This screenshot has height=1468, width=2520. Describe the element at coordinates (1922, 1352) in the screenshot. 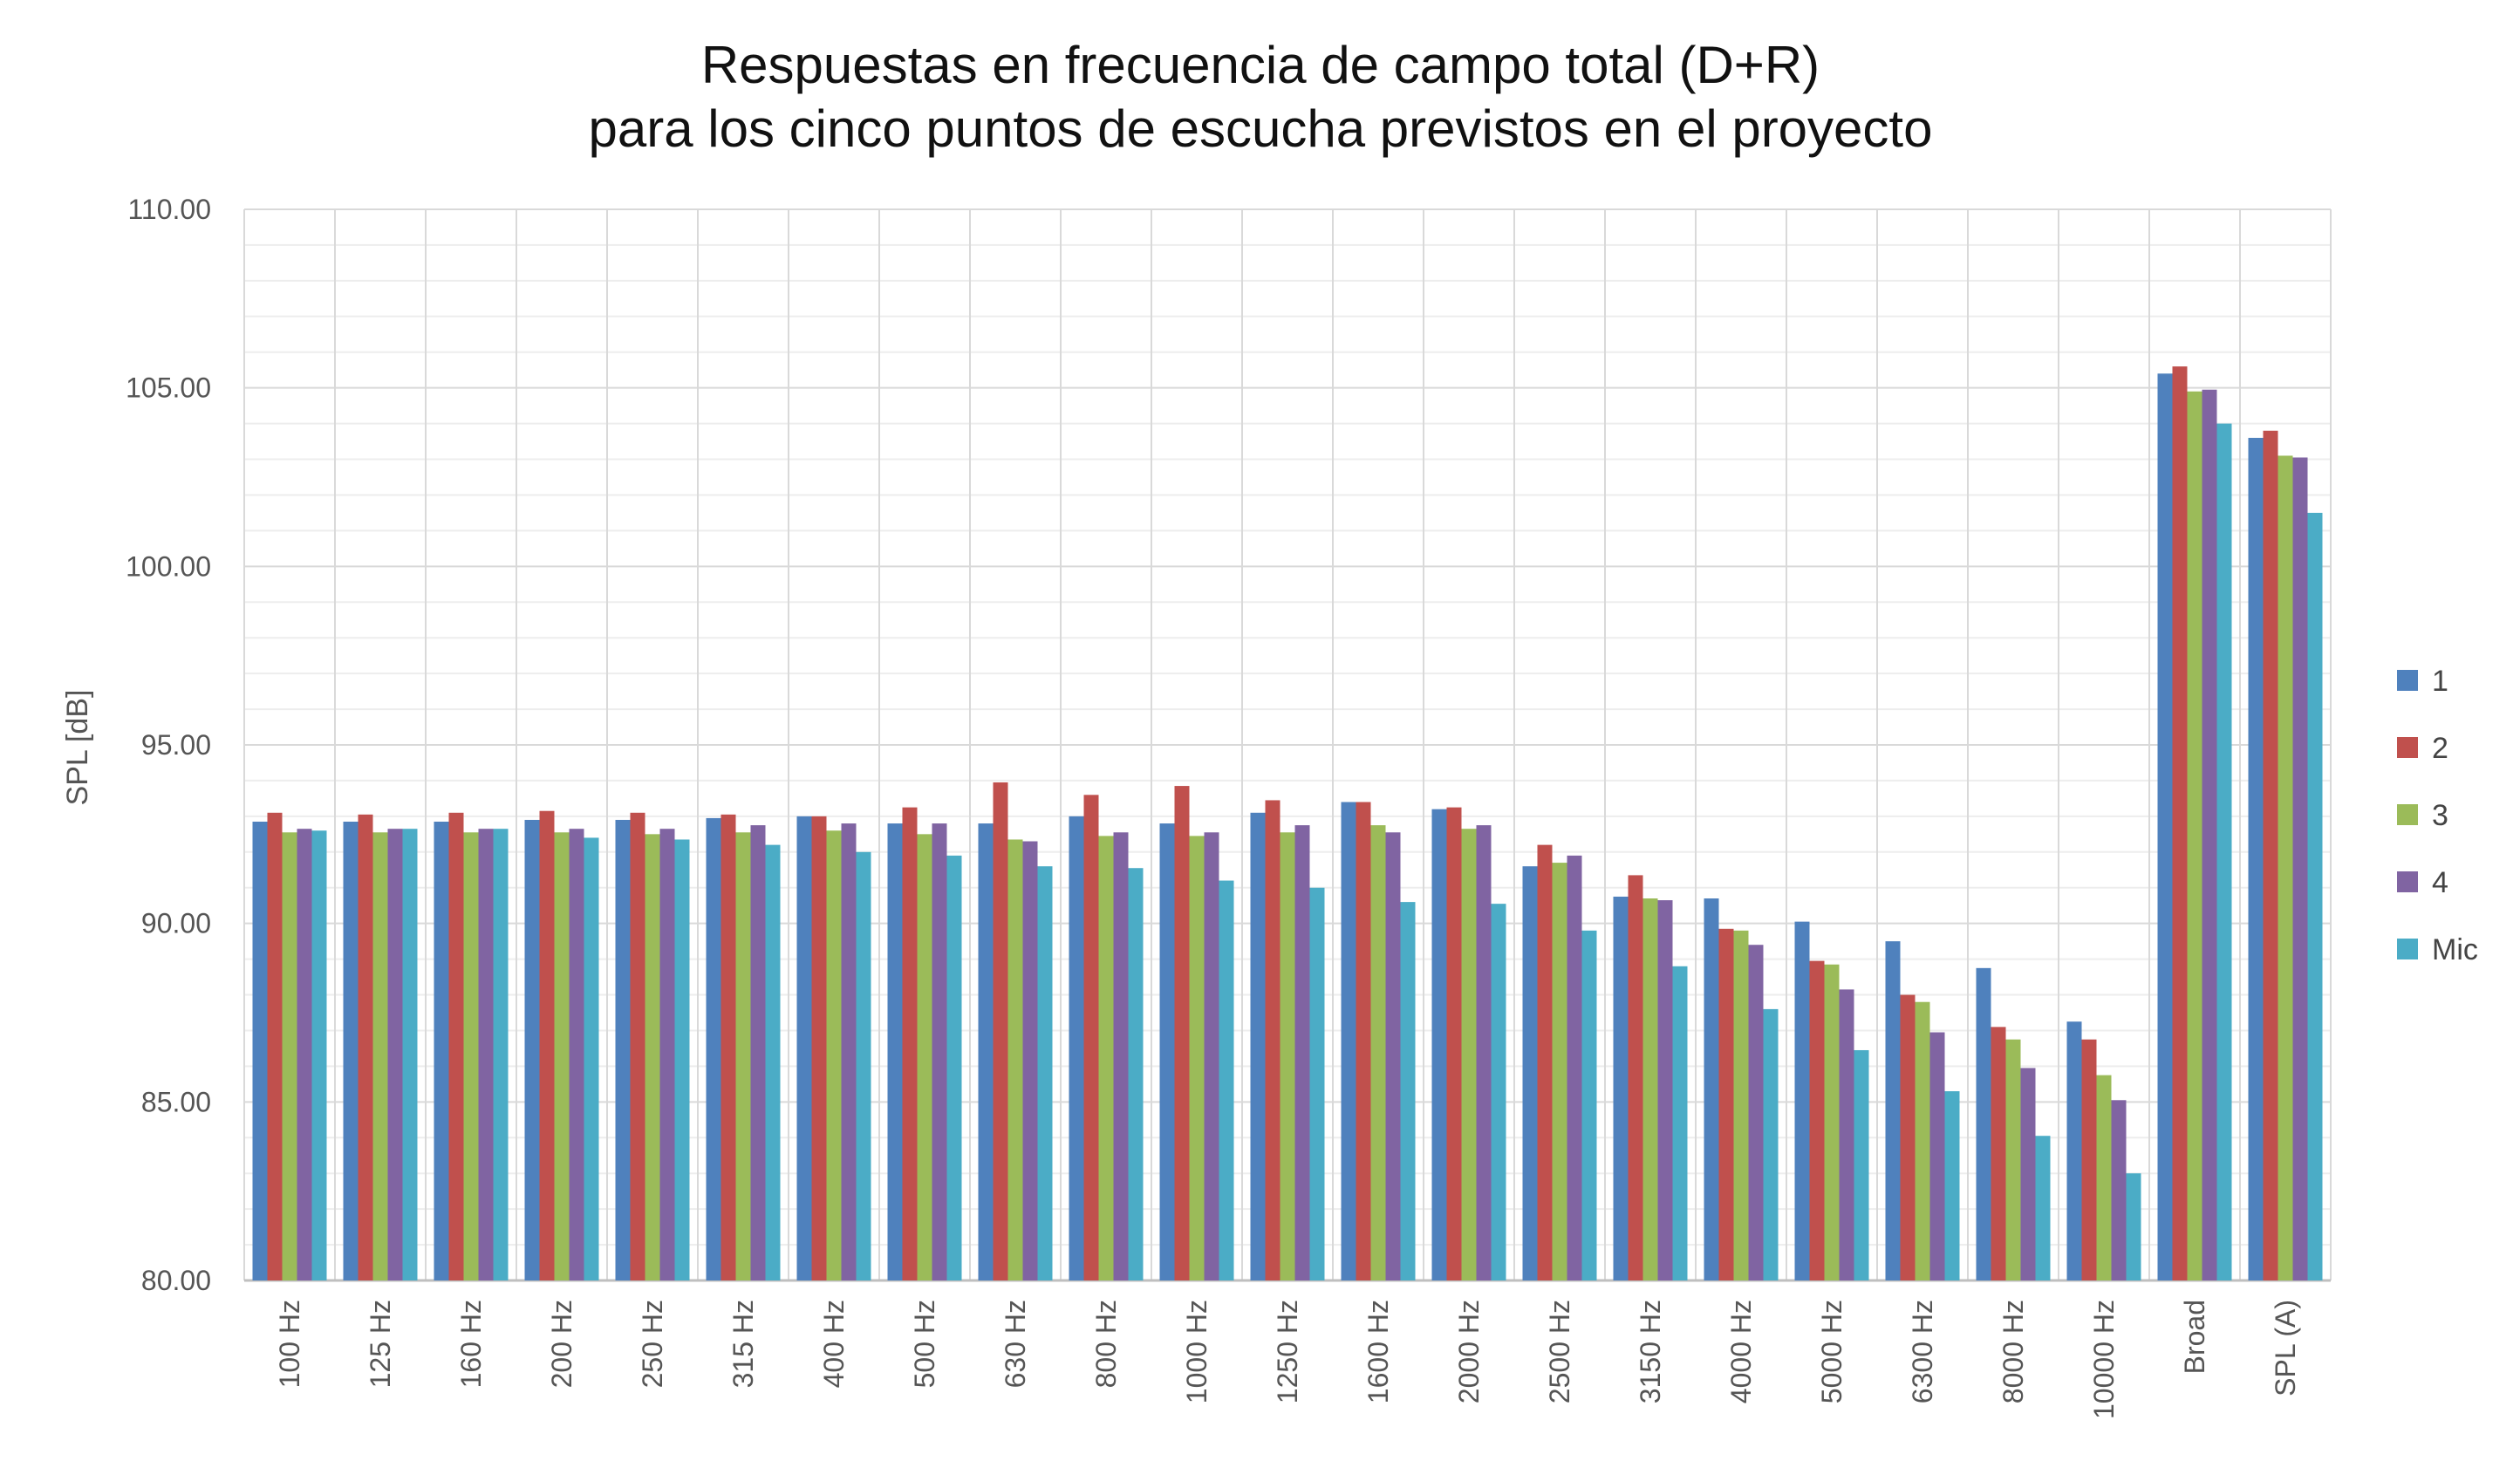

I see `x-tick-label: 6300 Hz` at that location.